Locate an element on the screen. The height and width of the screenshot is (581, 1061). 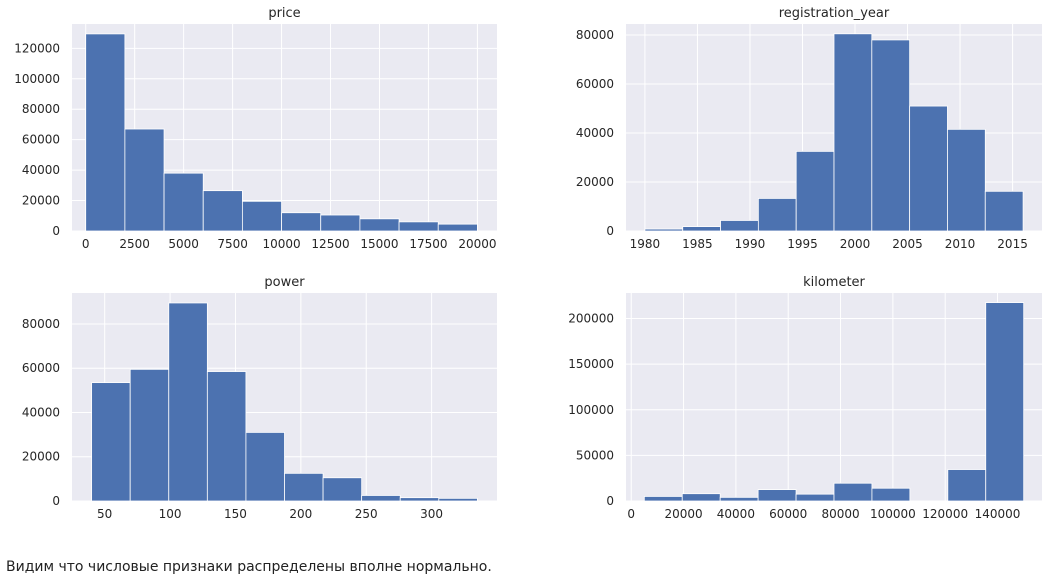
x-tick-label: 100 is located at coordinates (170, 514).